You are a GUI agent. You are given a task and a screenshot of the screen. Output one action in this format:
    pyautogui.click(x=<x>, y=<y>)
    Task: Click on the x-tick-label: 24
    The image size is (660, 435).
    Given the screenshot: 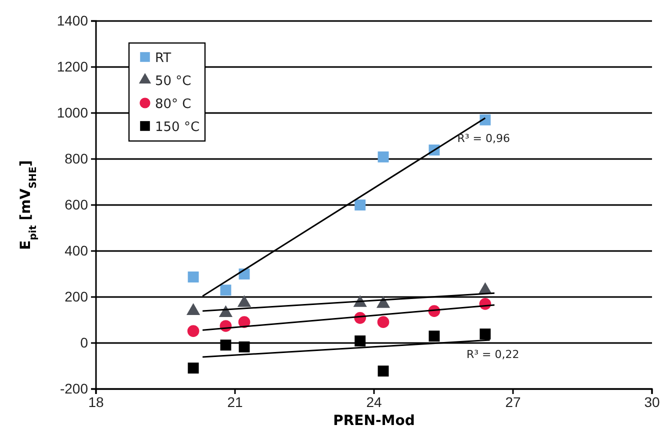 What is the action you would take?
    pyautogui.click(x=374, y=402)
    